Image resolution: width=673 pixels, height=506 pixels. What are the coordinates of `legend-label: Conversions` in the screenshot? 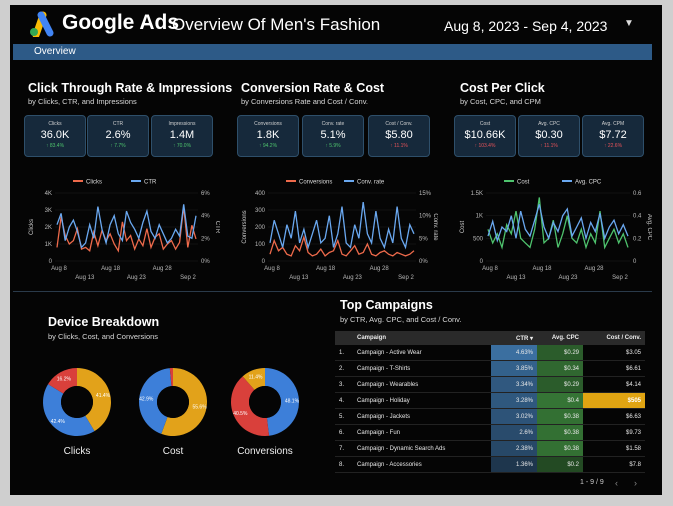 It's located at (315, 183).